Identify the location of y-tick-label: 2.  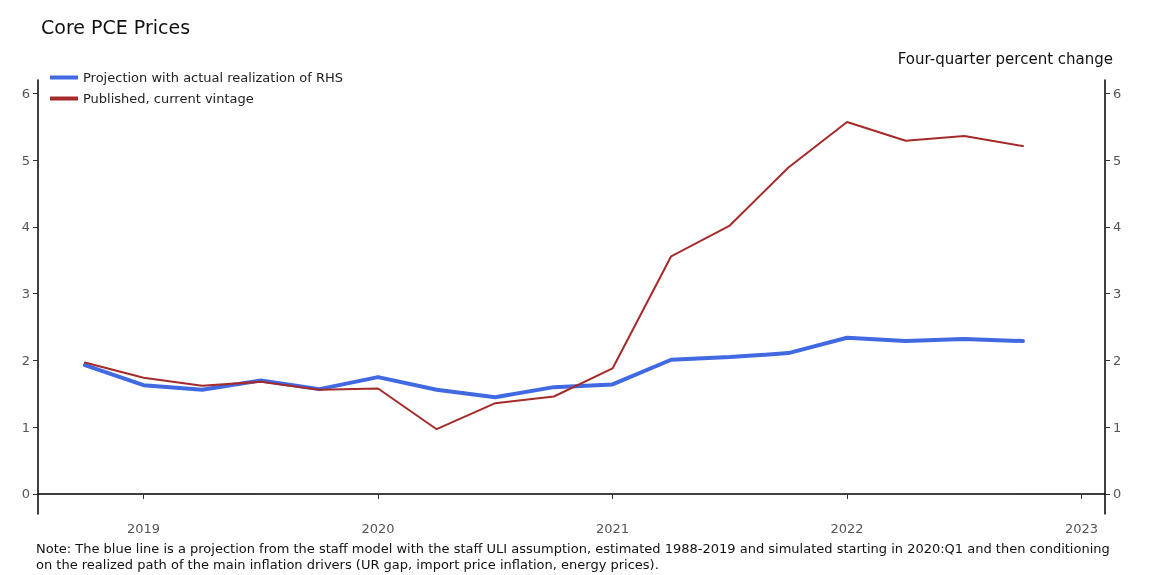
(25, 360).